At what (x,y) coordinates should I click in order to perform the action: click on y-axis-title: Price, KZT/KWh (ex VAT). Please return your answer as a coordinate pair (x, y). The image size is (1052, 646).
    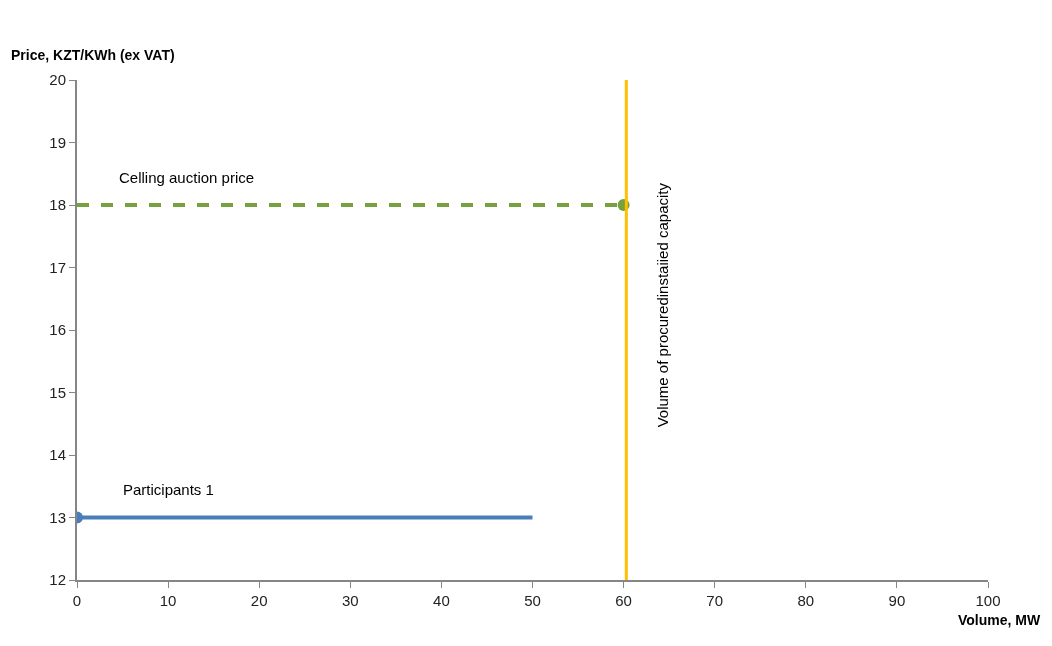
    Looking at the image, I should click on (93, 55).